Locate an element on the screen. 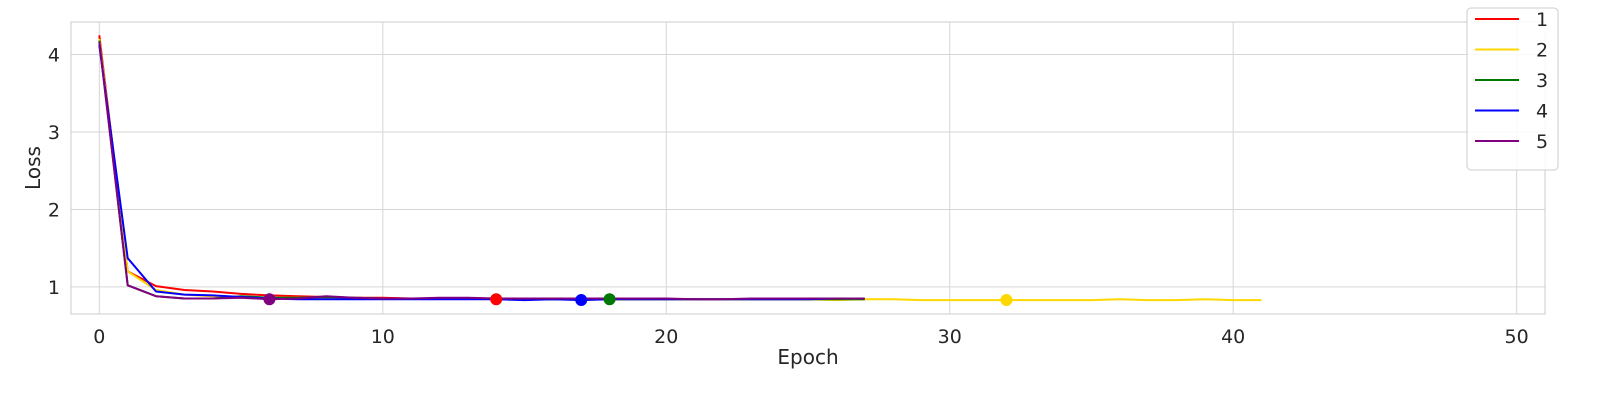 This screenshot has height=400, width=1600. legend: 1 2 3 4 5 is located at coordinates (1512, 89).